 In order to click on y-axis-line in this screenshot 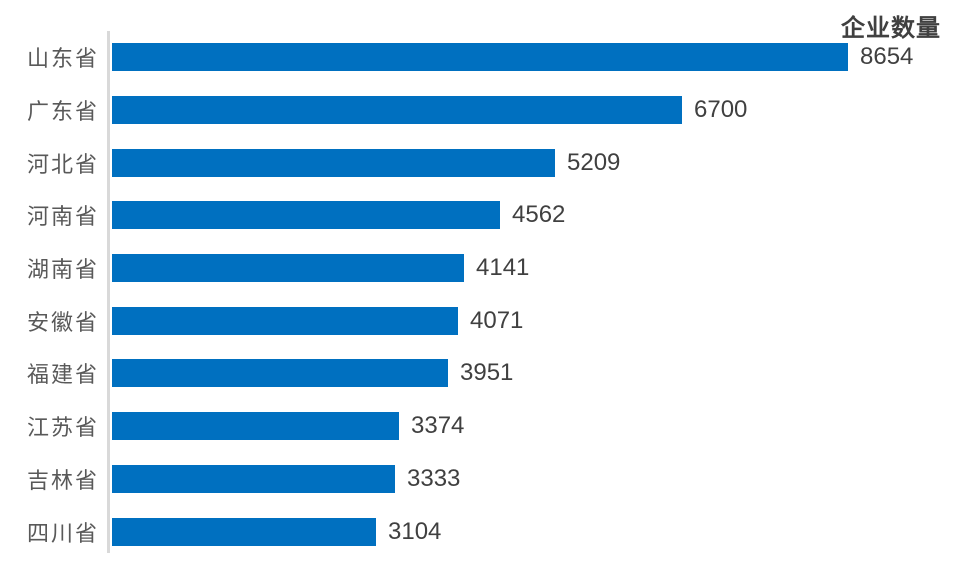, I will do `click(108, 292)`.